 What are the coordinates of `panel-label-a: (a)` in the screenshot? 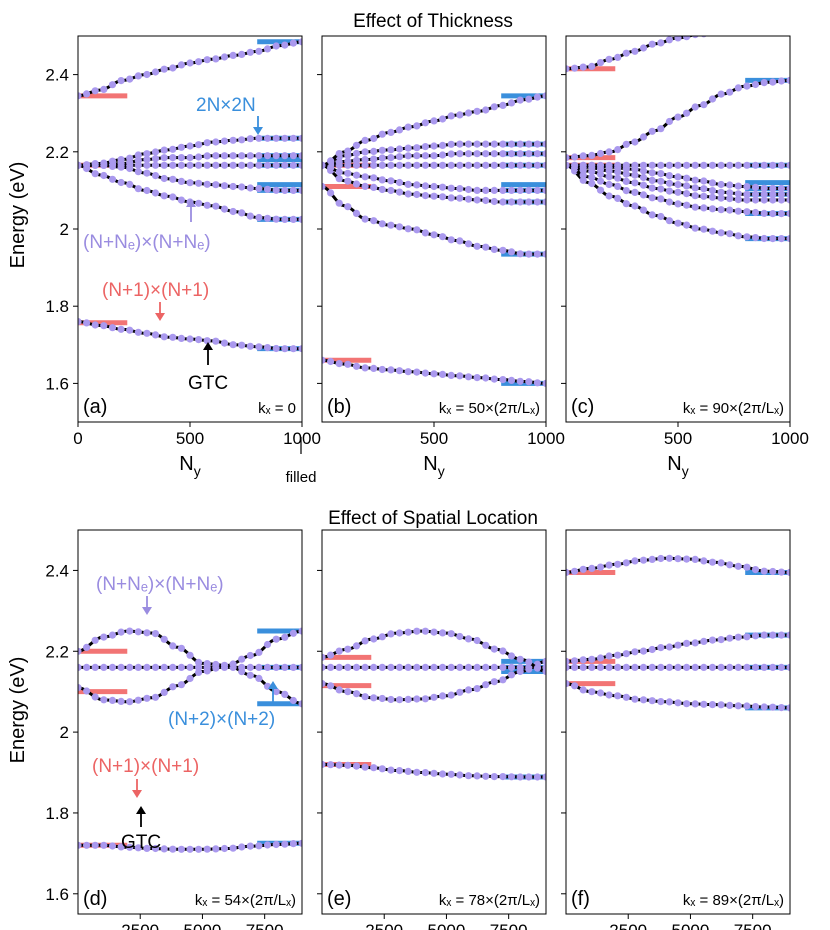 It's located at (95, 407).